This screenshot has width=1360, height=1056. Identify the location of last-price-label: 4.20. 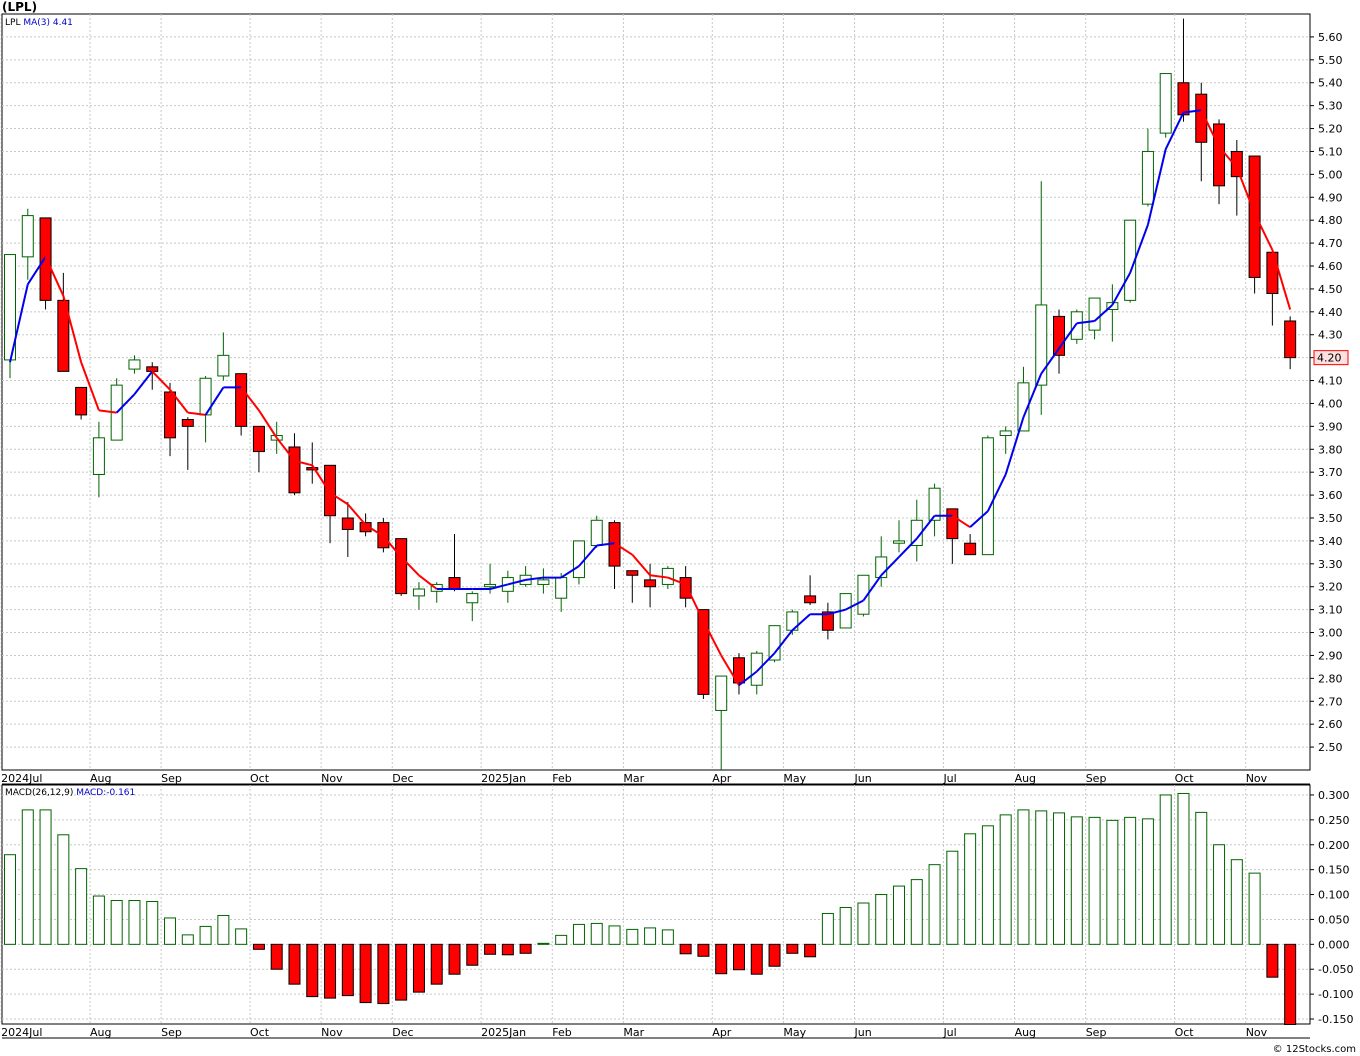
(1329, 358).